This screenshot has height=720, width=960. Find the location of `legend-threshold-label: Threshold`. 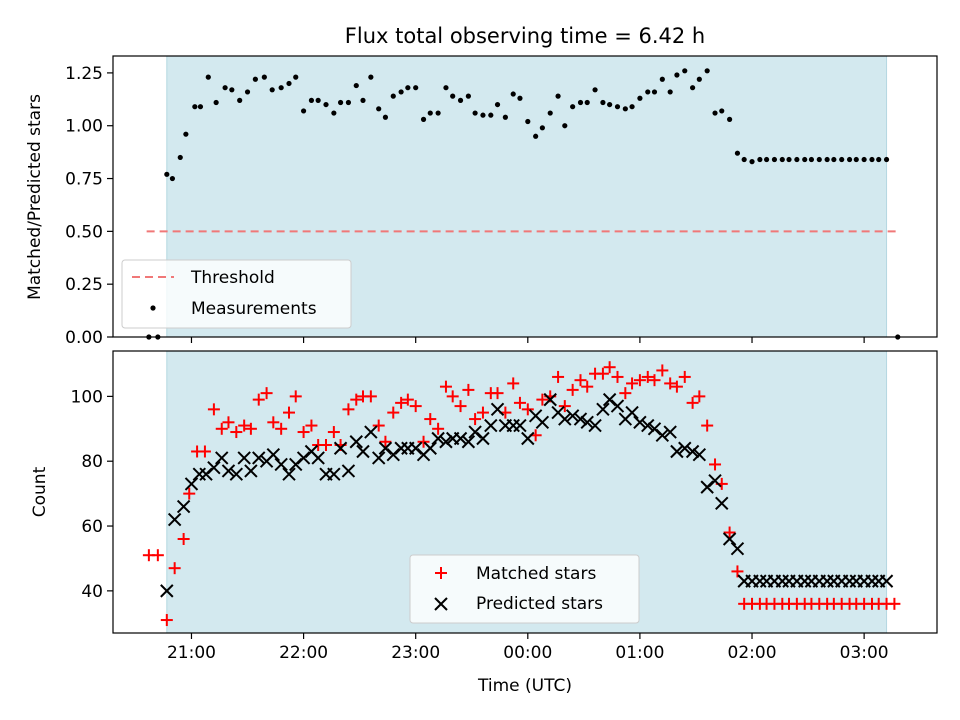

legend-threshold-label: Threshold is located at coordinates (232, 278).